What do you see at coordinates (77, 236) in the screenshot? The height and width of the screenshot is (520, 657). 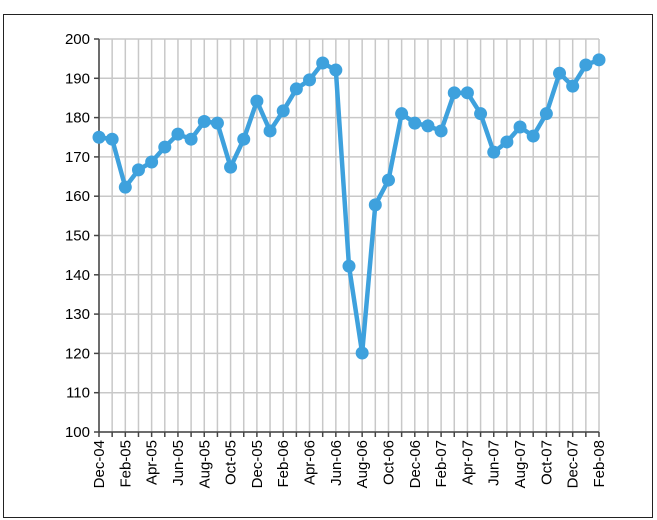 I see `y-tick-label: 150` at bounding box center [77, 236].